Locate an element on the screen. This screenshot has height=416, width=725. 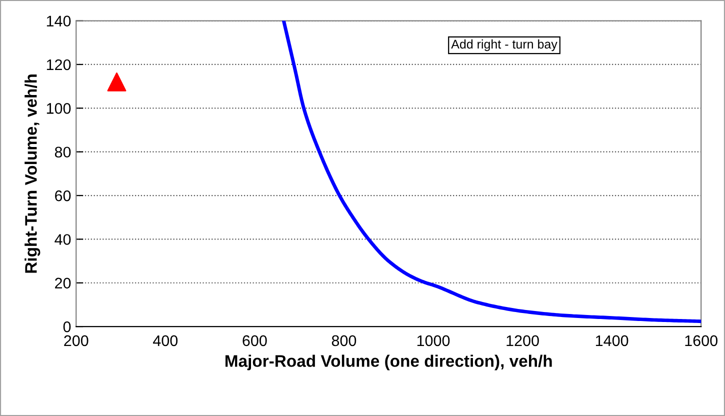
x-tick-label: 400 is located at coordinates (165, 340).